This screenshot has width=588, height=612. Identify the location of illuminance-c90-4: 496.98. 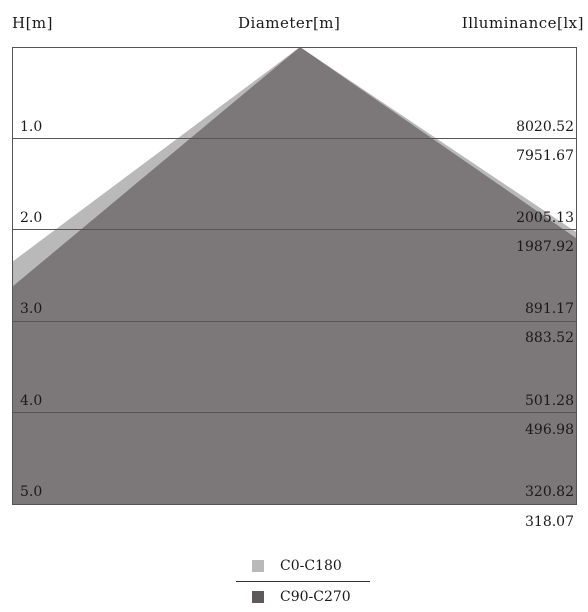
(549, 430).